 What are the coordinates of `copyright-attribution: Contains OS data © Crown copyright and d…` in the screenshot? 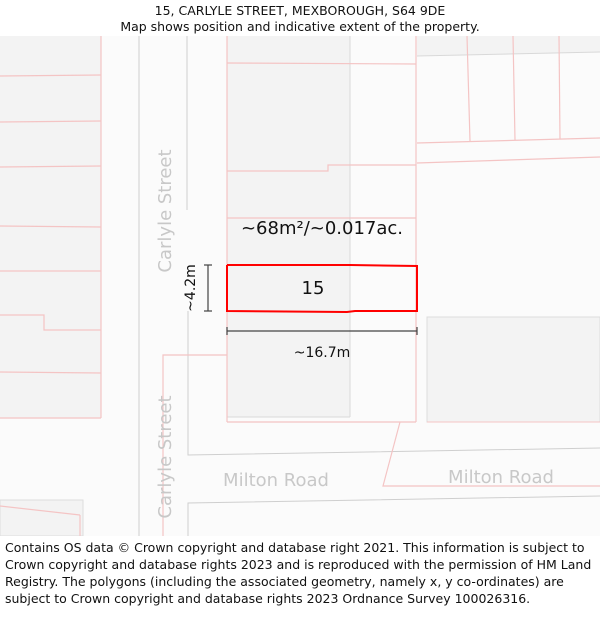 It's located at (298, 573).